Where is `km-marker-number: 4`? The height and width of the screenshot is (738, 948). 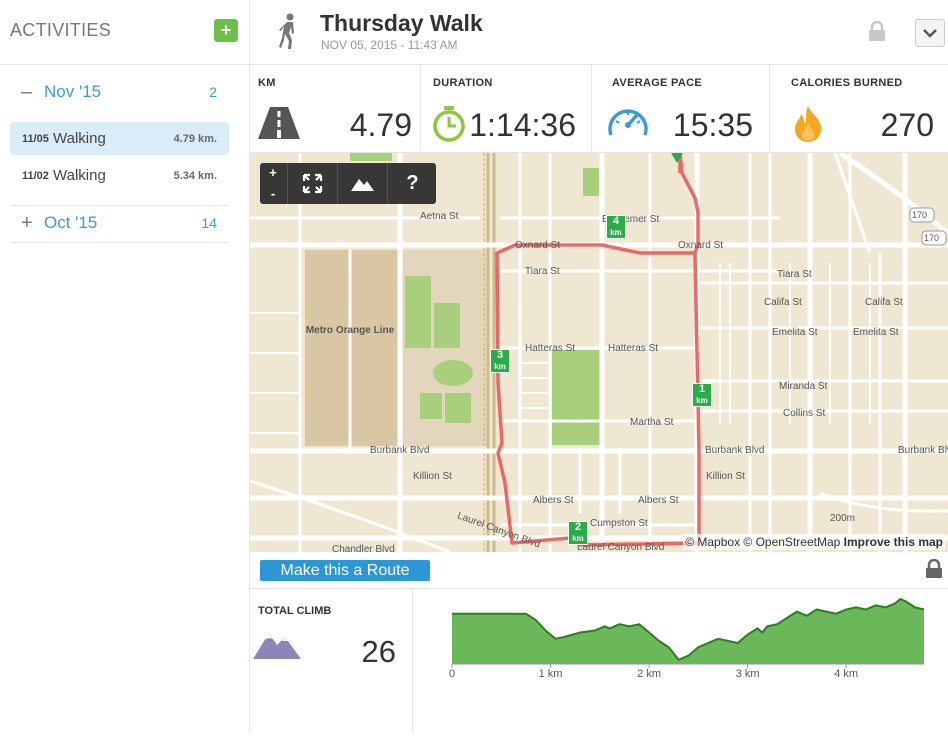
km-marker-number: 4 is located at coordinates (616, 221).